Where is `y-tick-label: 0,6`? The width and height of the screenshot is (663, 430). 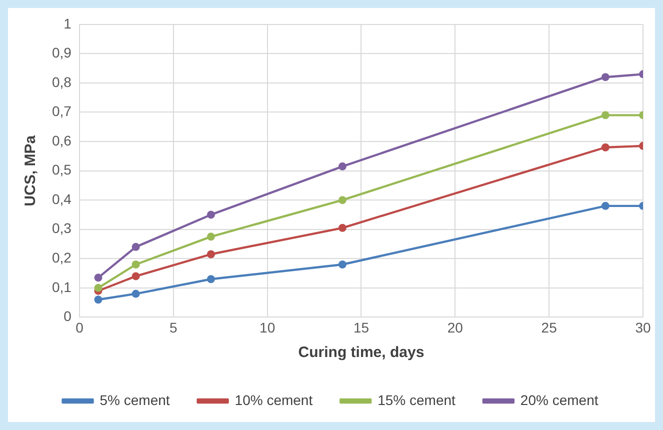
y-tick-label: 0,6 is located at coordinates (62, 140).